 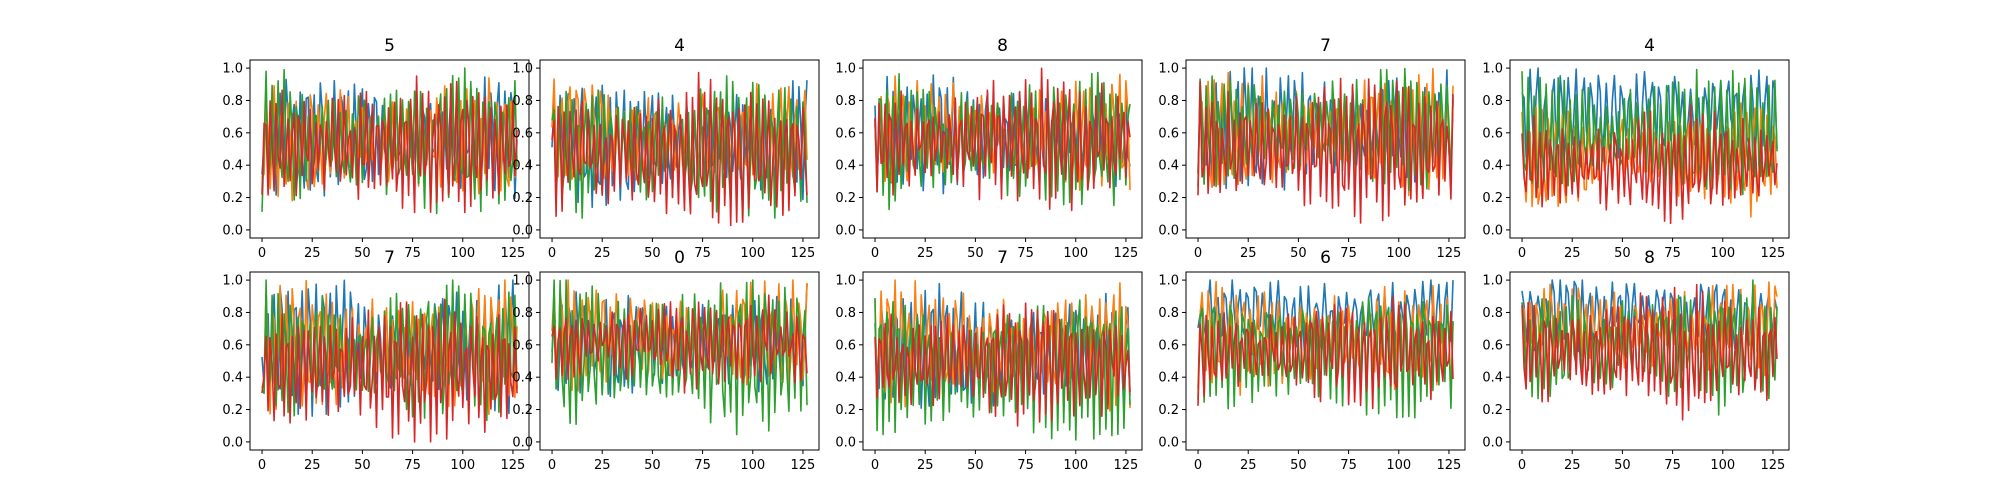 What do you see at coordinates (679, 258) in the screenshot?
I see `subplot-title: 0` at bounding box center [679, 258].